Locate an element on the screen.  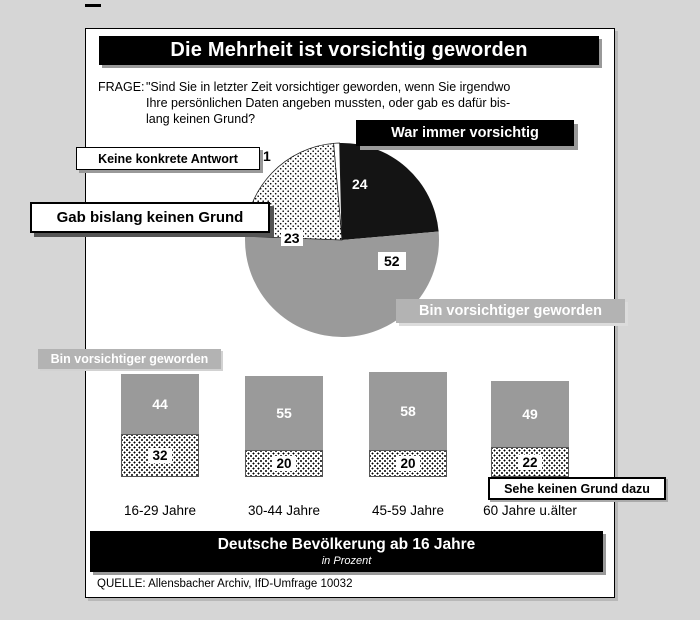
bar-segment-vorsichtiger: 44 is located at coordinates (160, 404).